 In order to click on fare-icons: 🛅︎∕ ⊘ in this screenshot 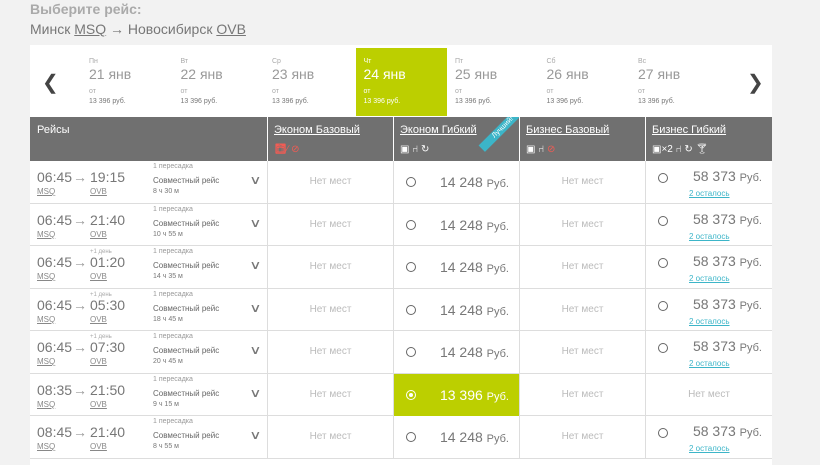, I will do `click(333, 149)`.